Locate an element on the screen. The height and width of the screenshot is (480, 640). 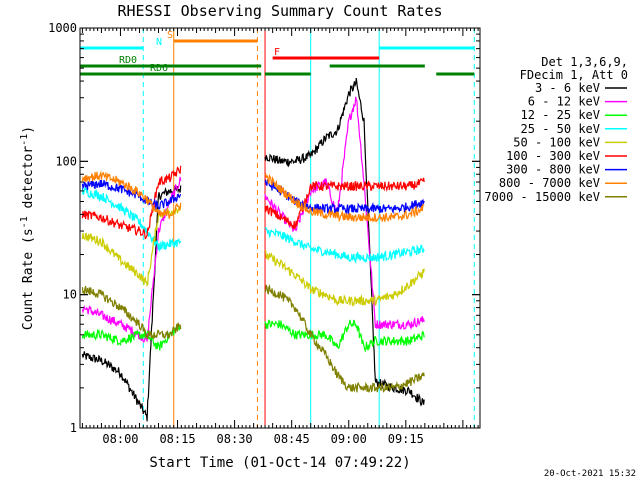
attenuator-label-rd6: RD6 is located at coordinates (159, 68).